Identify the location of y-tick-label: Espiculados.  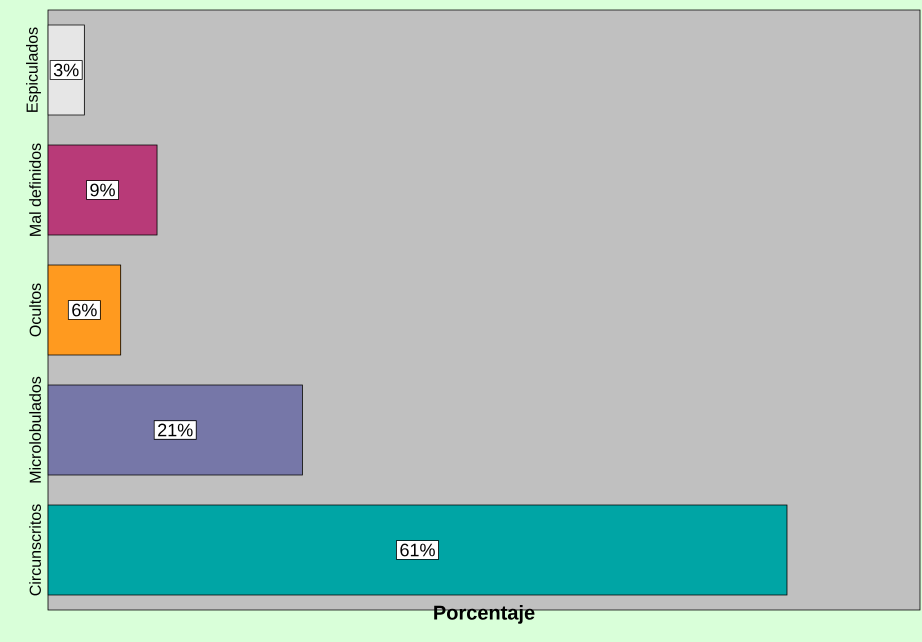
(33, 69).